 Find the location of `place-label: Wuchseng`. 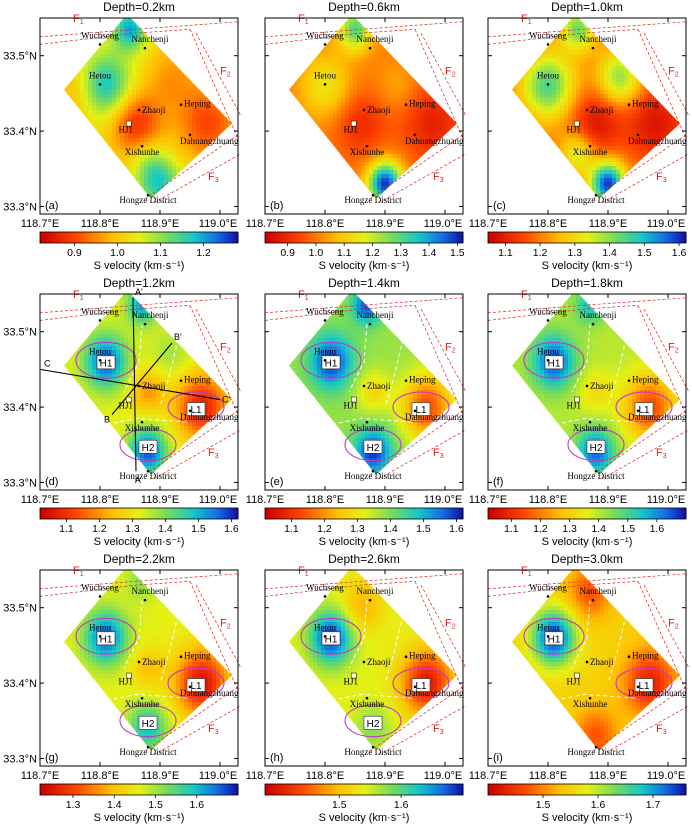

place-label: Wuchseng is located at coordinates (325, 35).